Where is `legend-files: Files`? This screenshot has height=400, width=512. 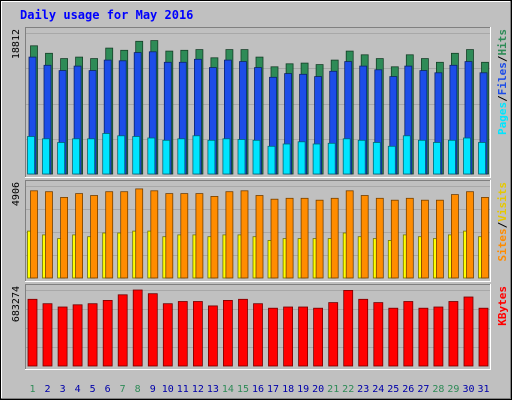 legend-files: Files is located at coordinates (502, 78).